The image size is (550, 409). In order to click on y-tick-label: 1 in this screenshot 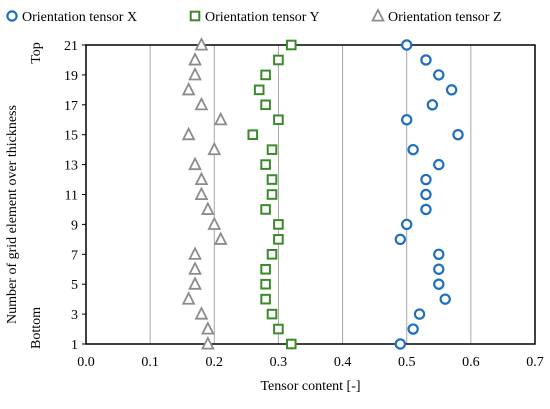, I will do `click(74, 345)`.